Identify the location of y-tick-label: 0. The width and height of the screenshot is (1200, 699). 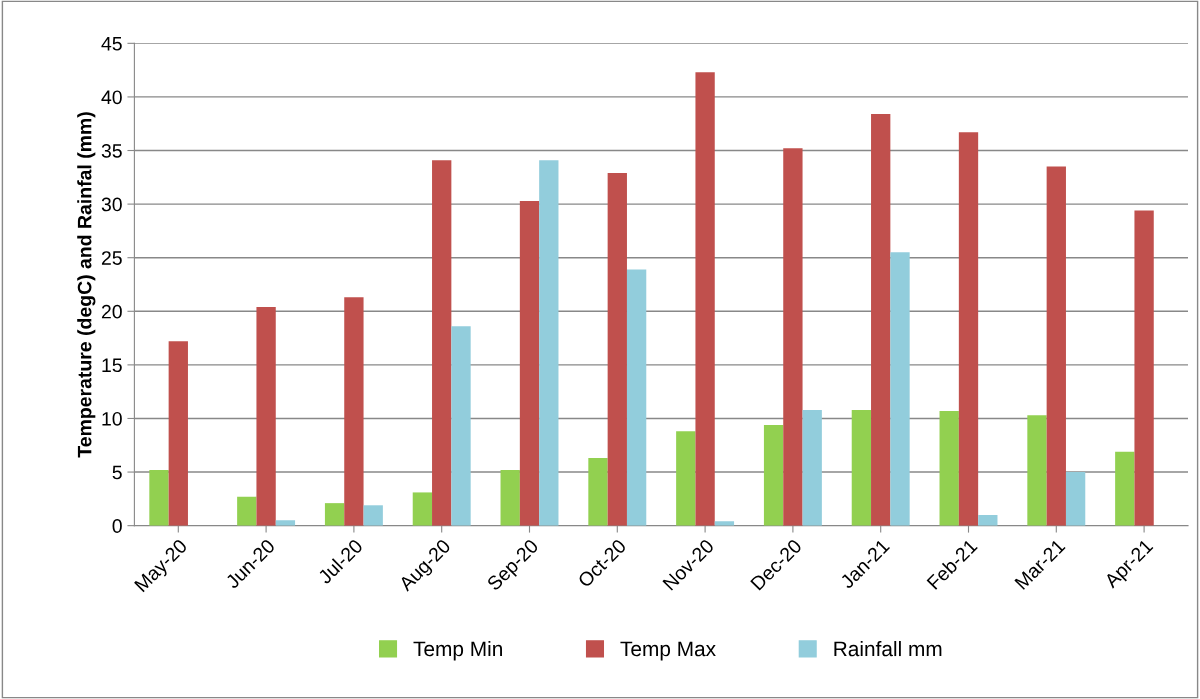
(117, 526).